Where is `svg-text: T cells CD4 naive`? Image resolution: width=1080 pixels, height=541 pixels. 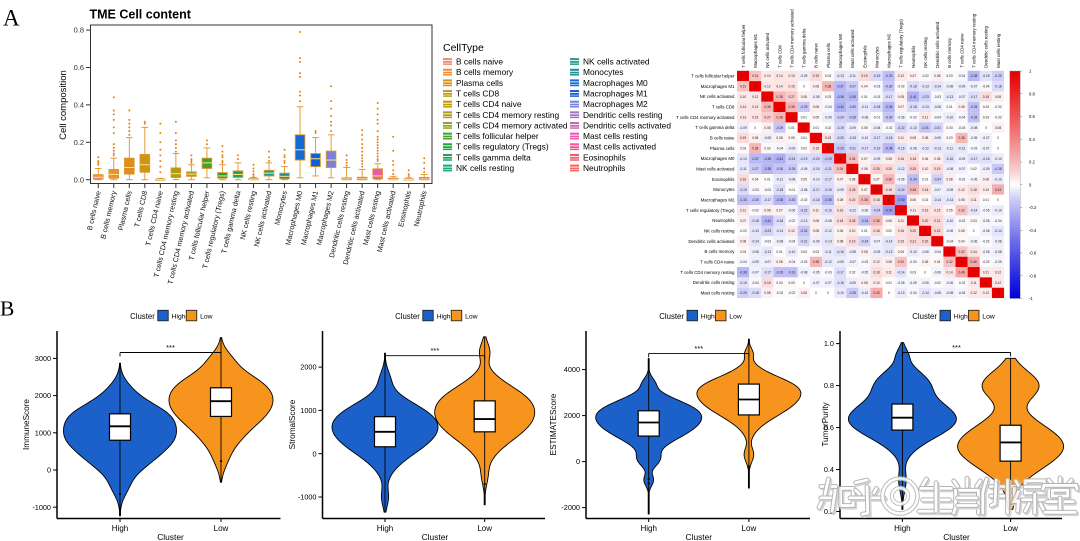
svg-text: T cells CD4 naive is located at coordinates (961, 50).